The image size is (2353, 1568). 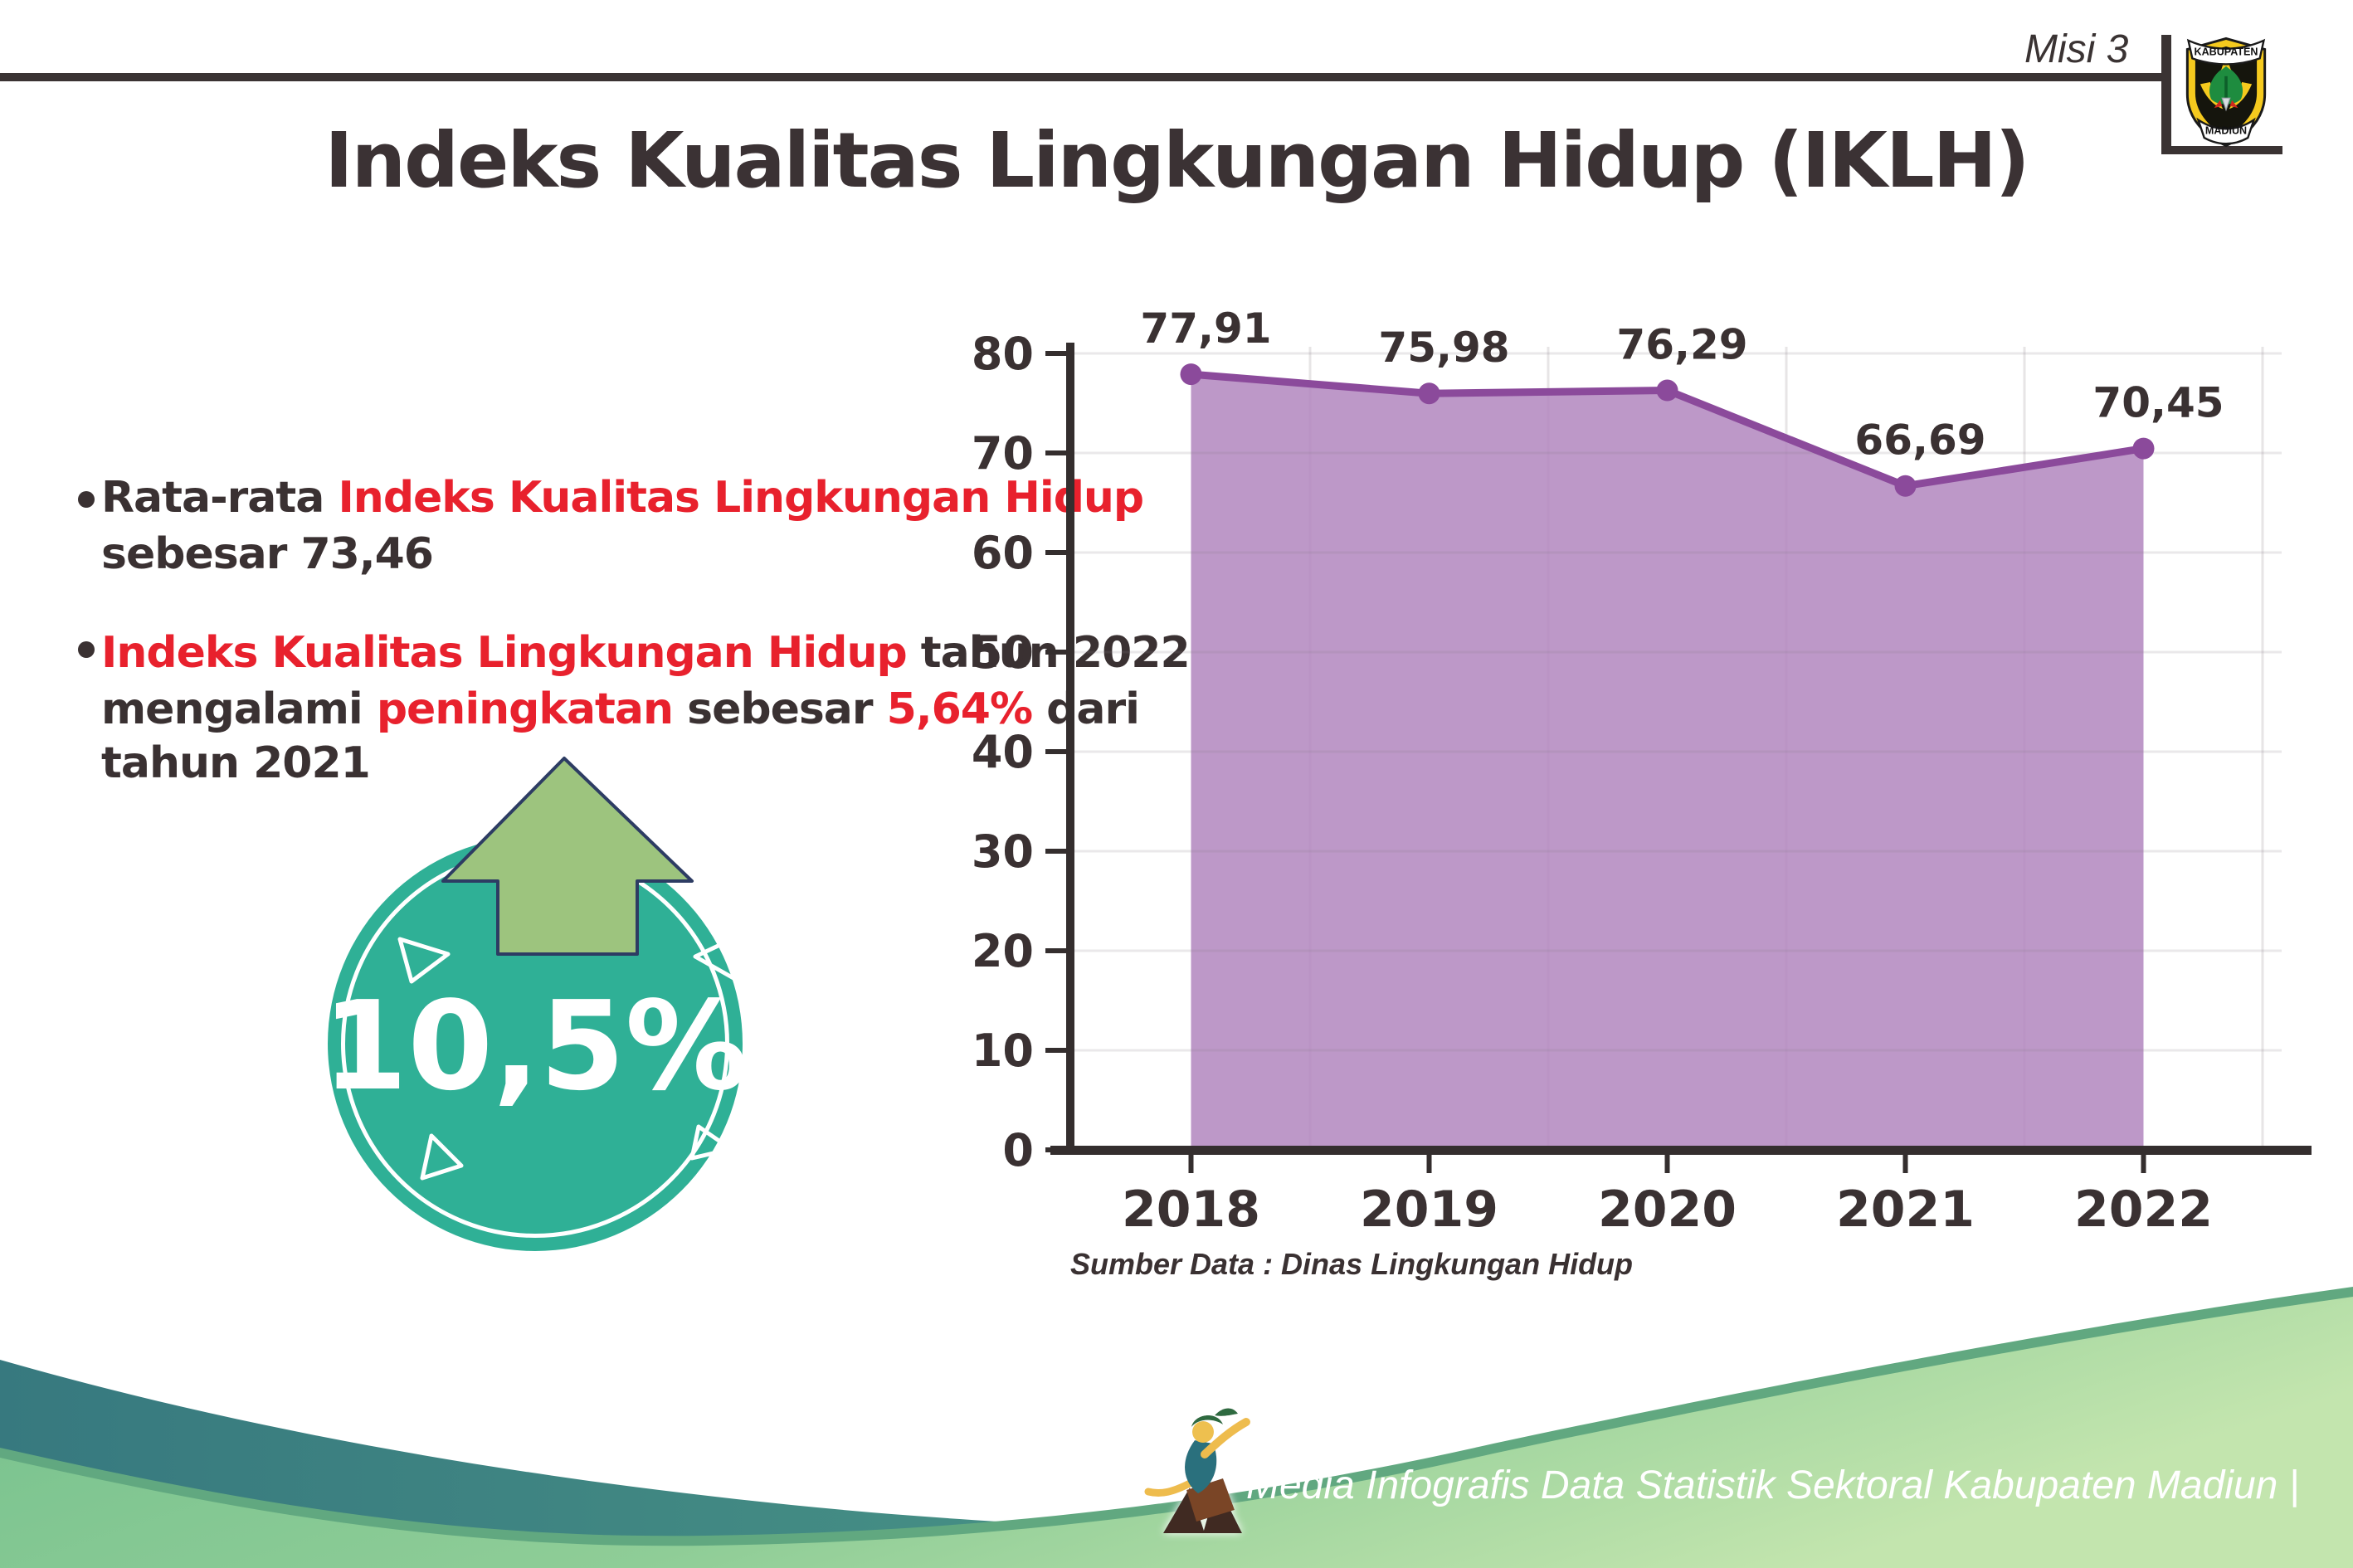 I want to click on y-tick-label: 20, so click(x=1003, y=951).